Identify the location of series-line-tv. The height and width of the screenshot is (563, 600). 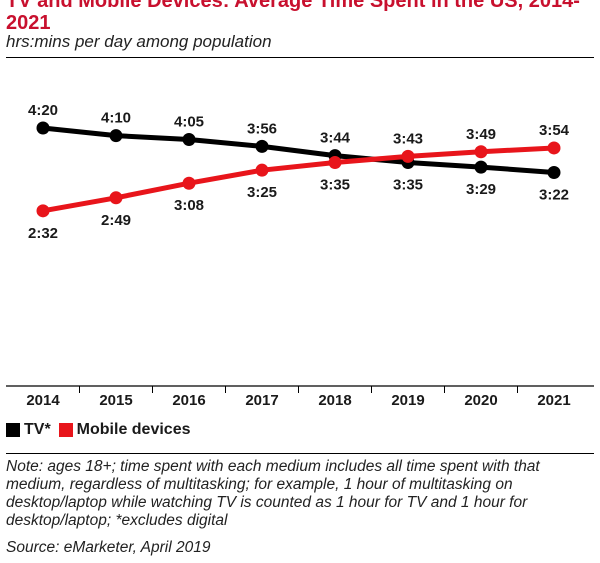
(298, 150).